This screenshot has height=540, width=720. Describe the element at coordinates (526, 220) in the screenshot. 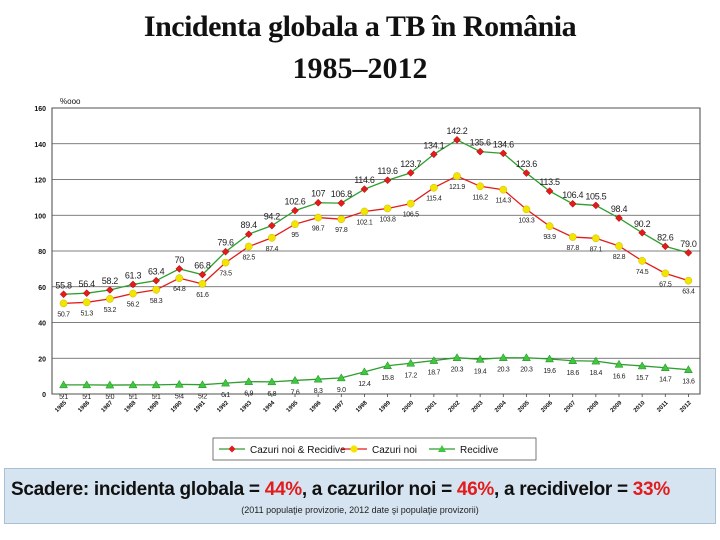

I see `data-label-1: 103.3` at that location.